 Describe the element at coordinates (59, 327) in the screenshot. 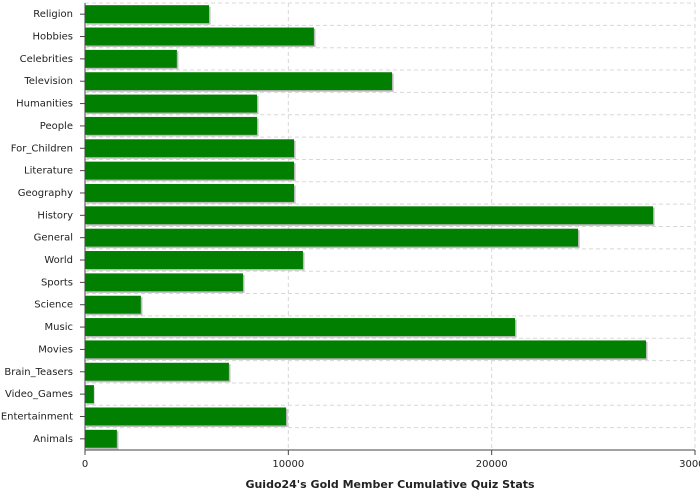

I see `y-tick-label: Music` at that location.